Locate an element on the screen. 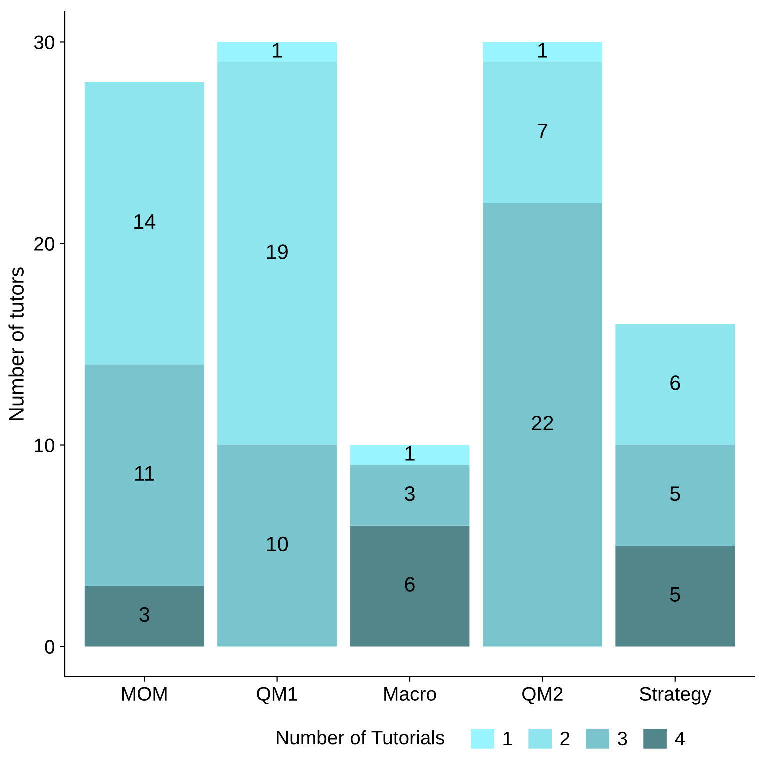 Image resolution: width=761 pixels, height=767 pixels. x-tick-label: Macro is located at coordinates (410, 694).